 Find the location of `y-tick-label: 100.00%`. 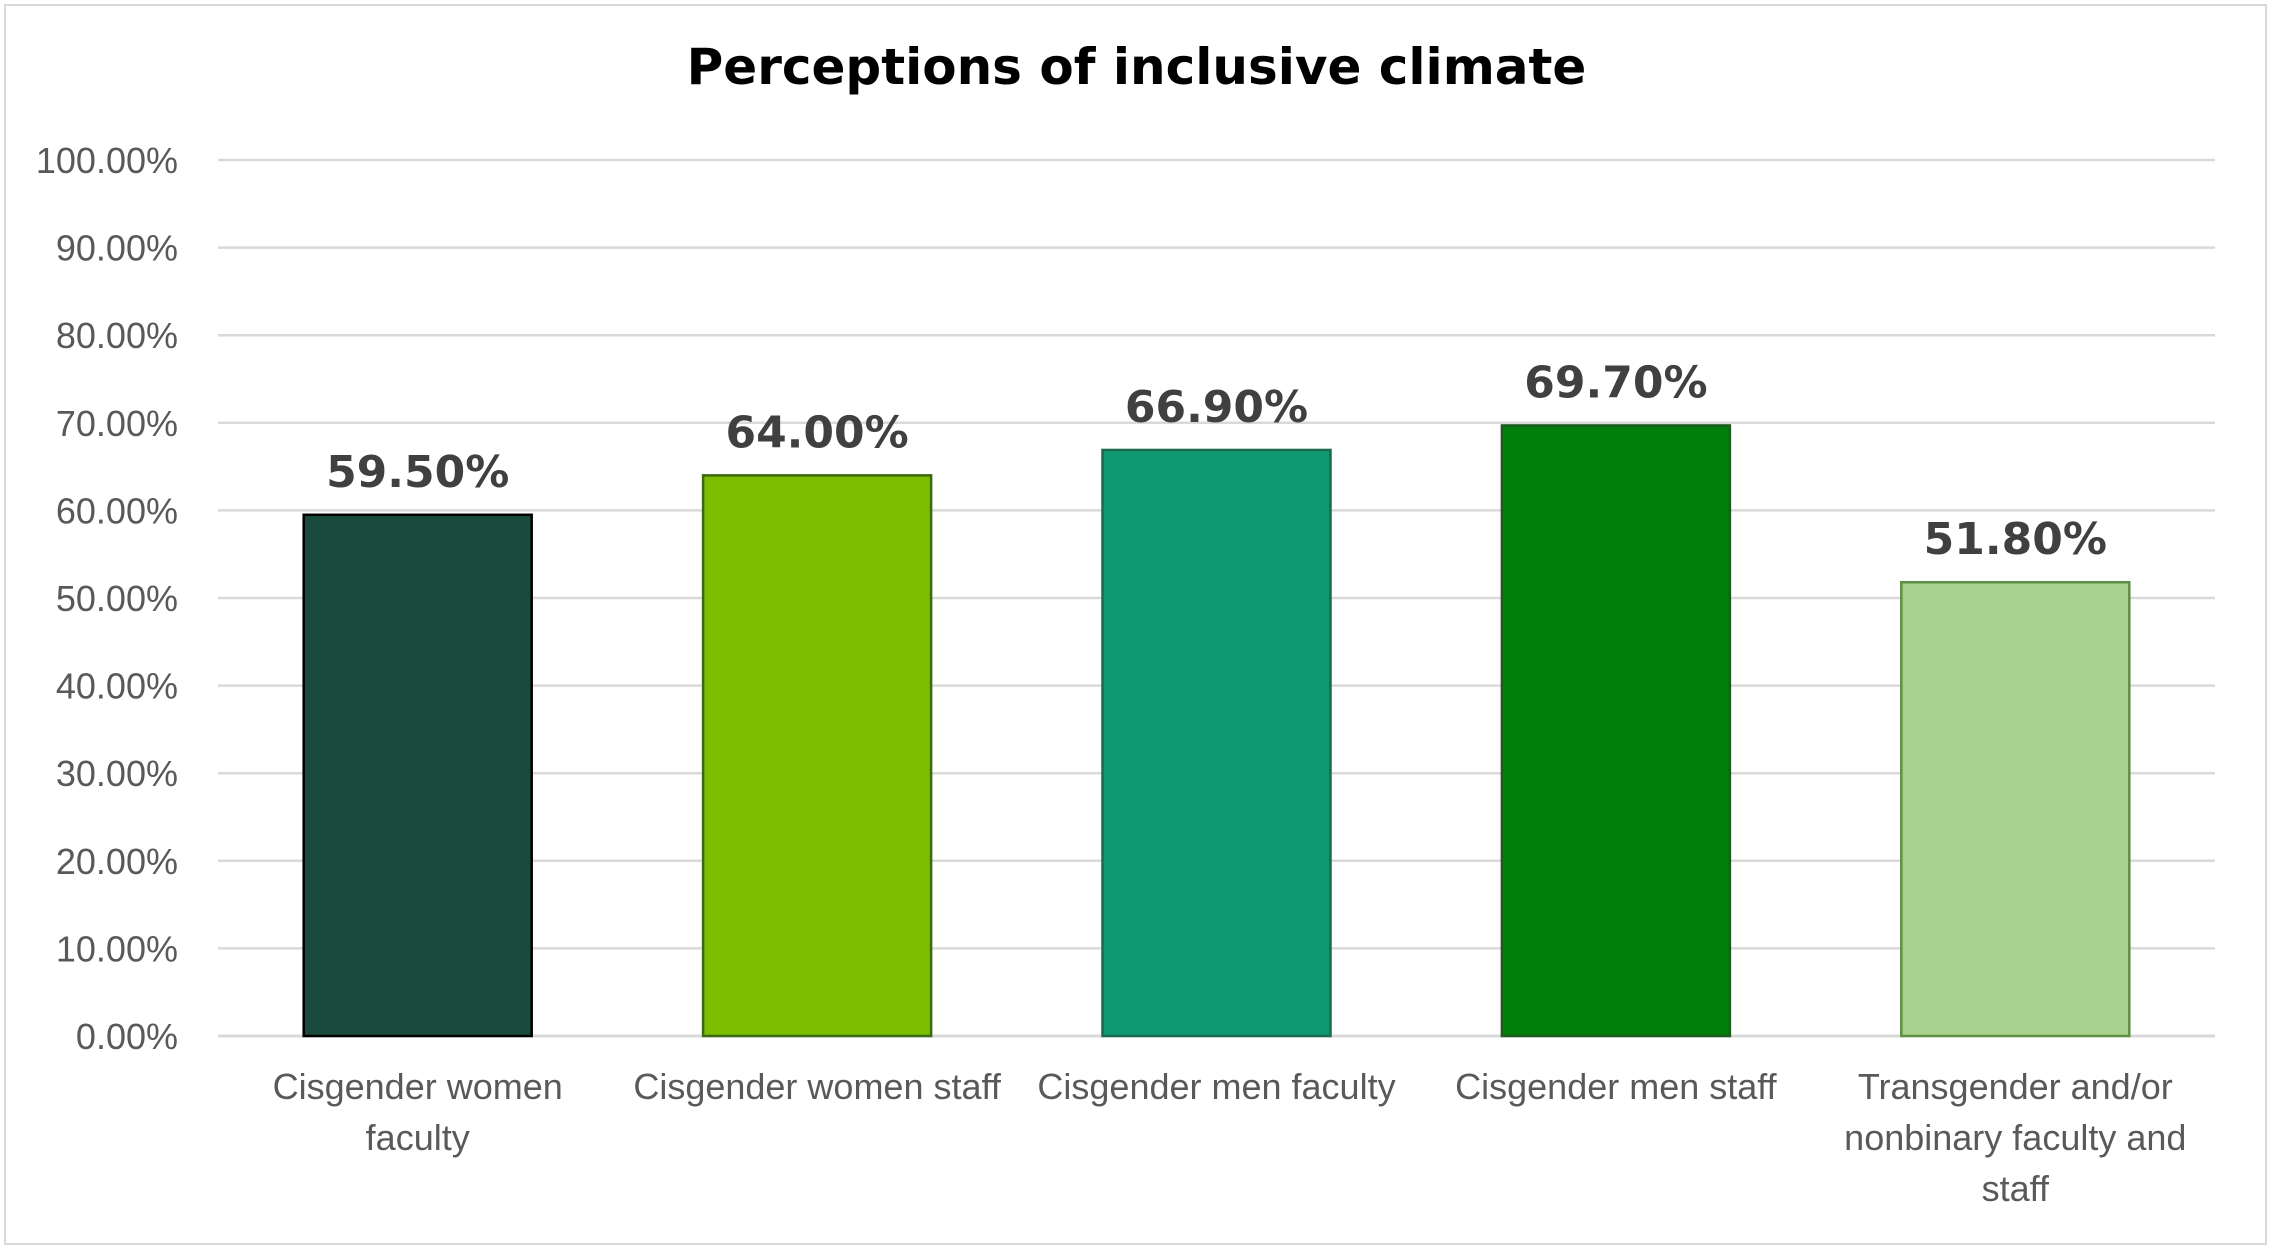

y-tick-label: 100.00% is located at coordinates (107, 160).